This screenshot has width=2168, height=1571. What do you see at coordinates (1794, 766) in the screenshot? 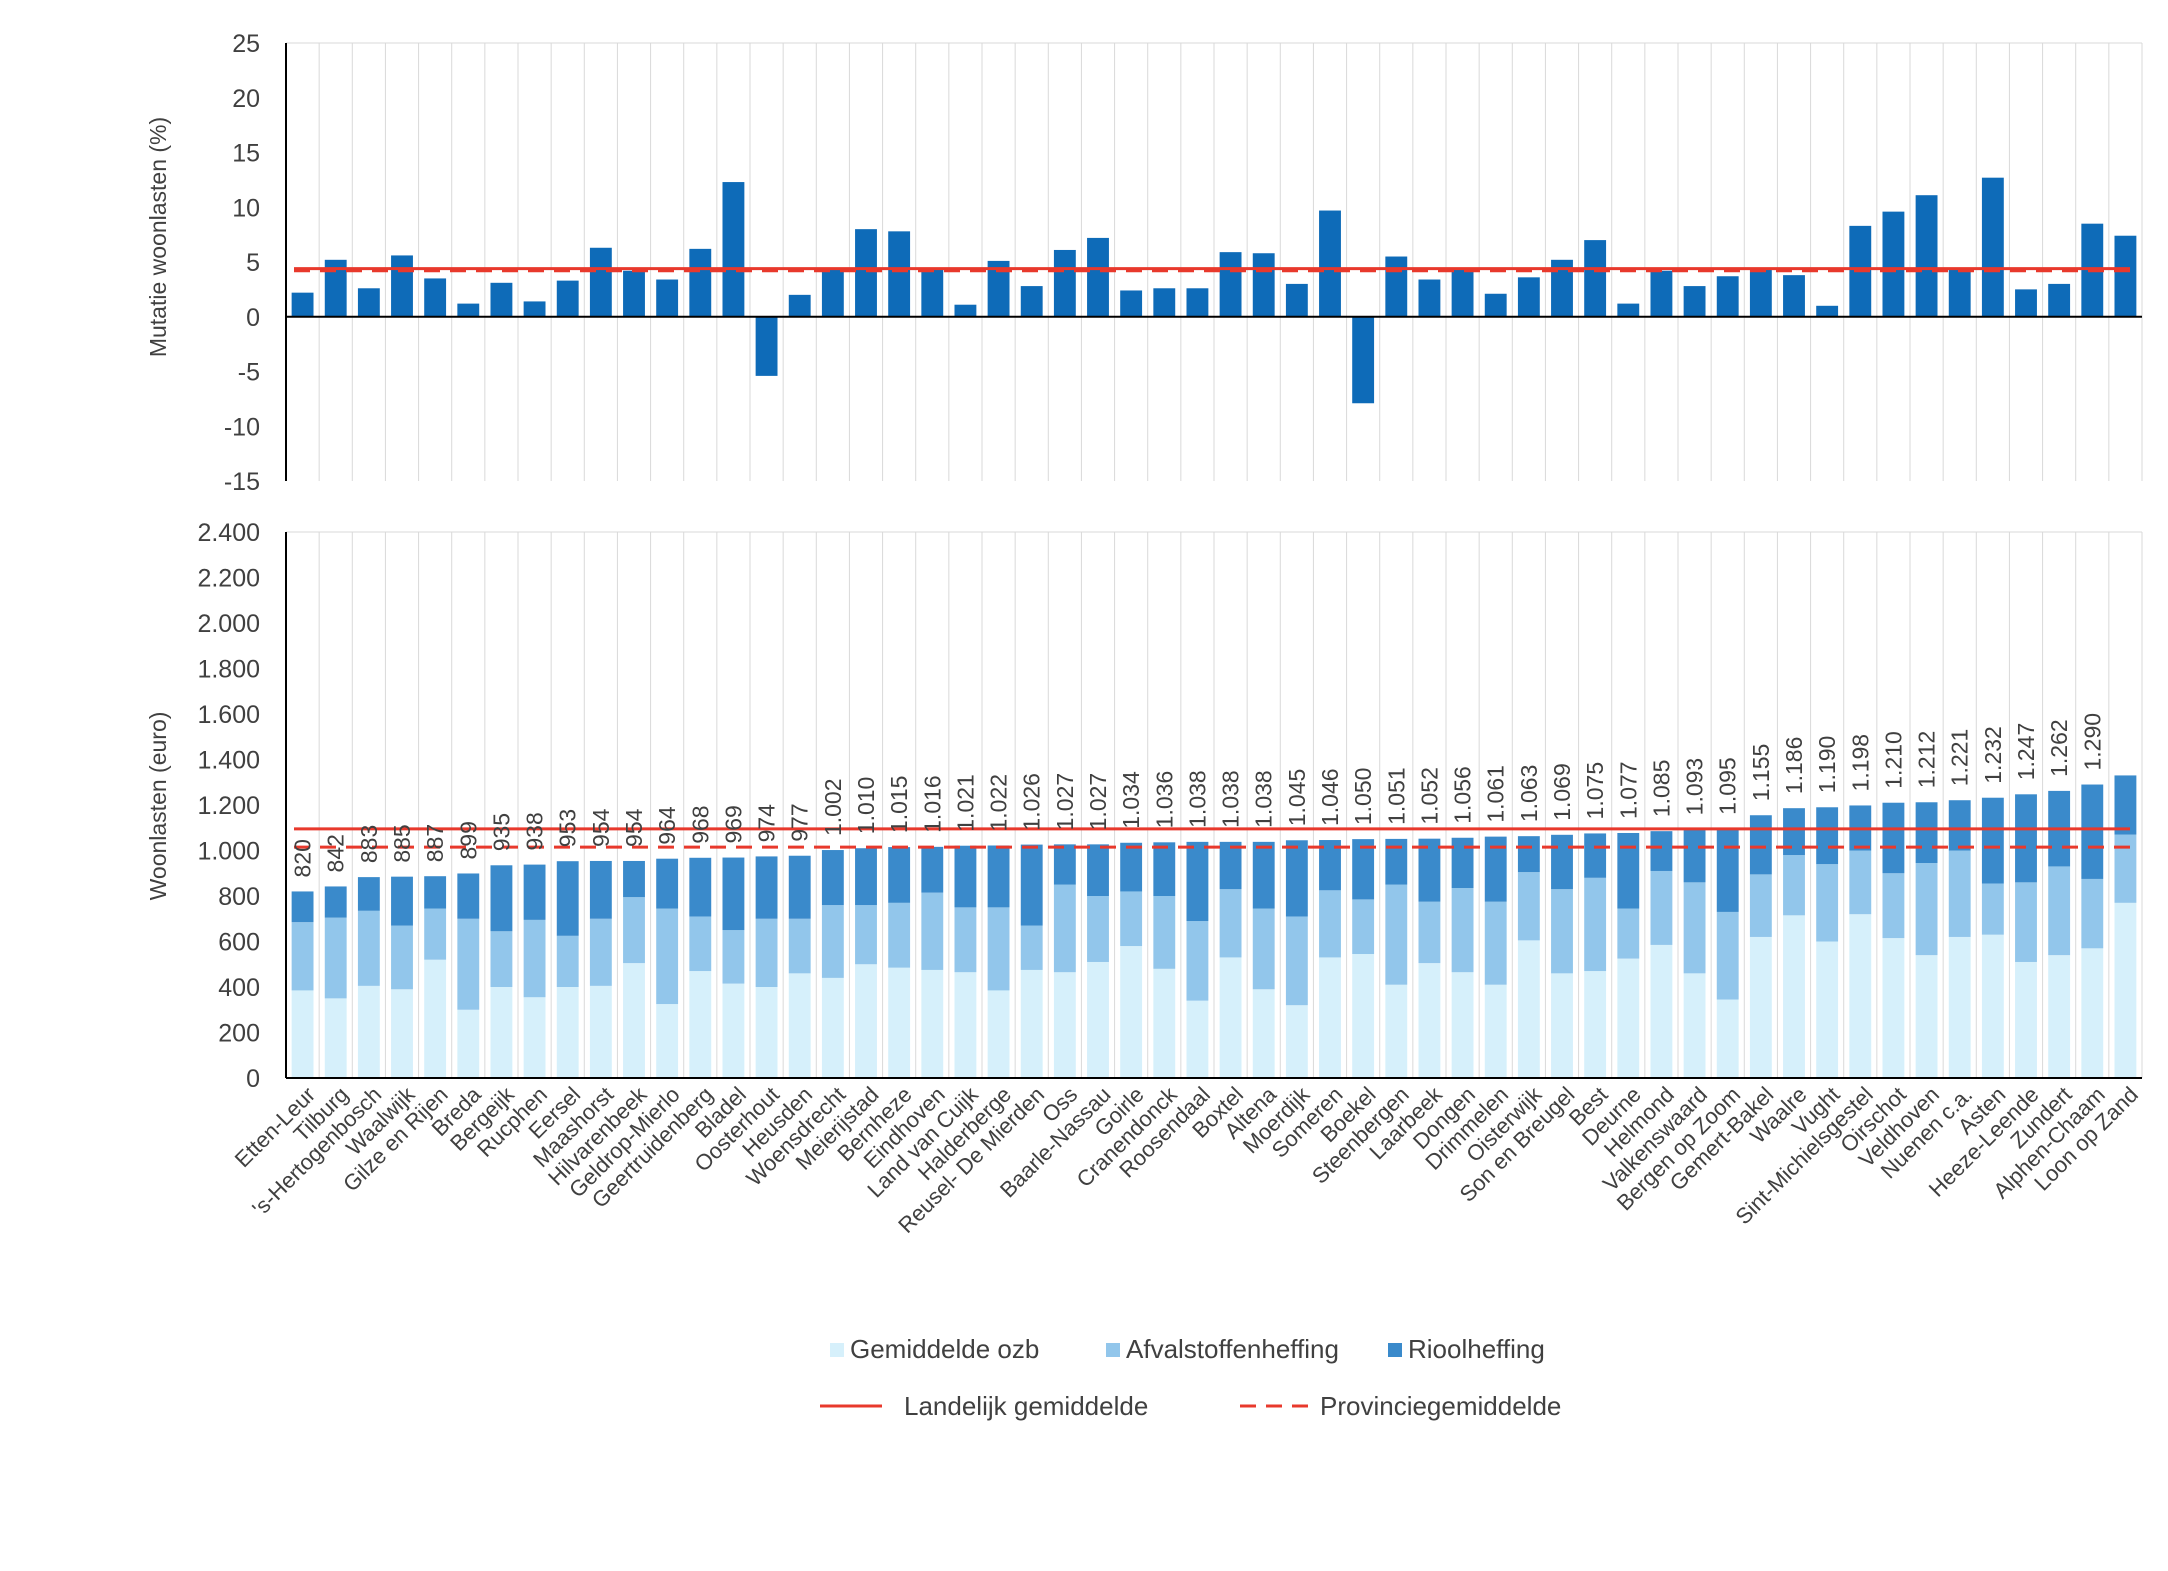
I see `data-label: 1.186` at bounding box center [1794, 766].